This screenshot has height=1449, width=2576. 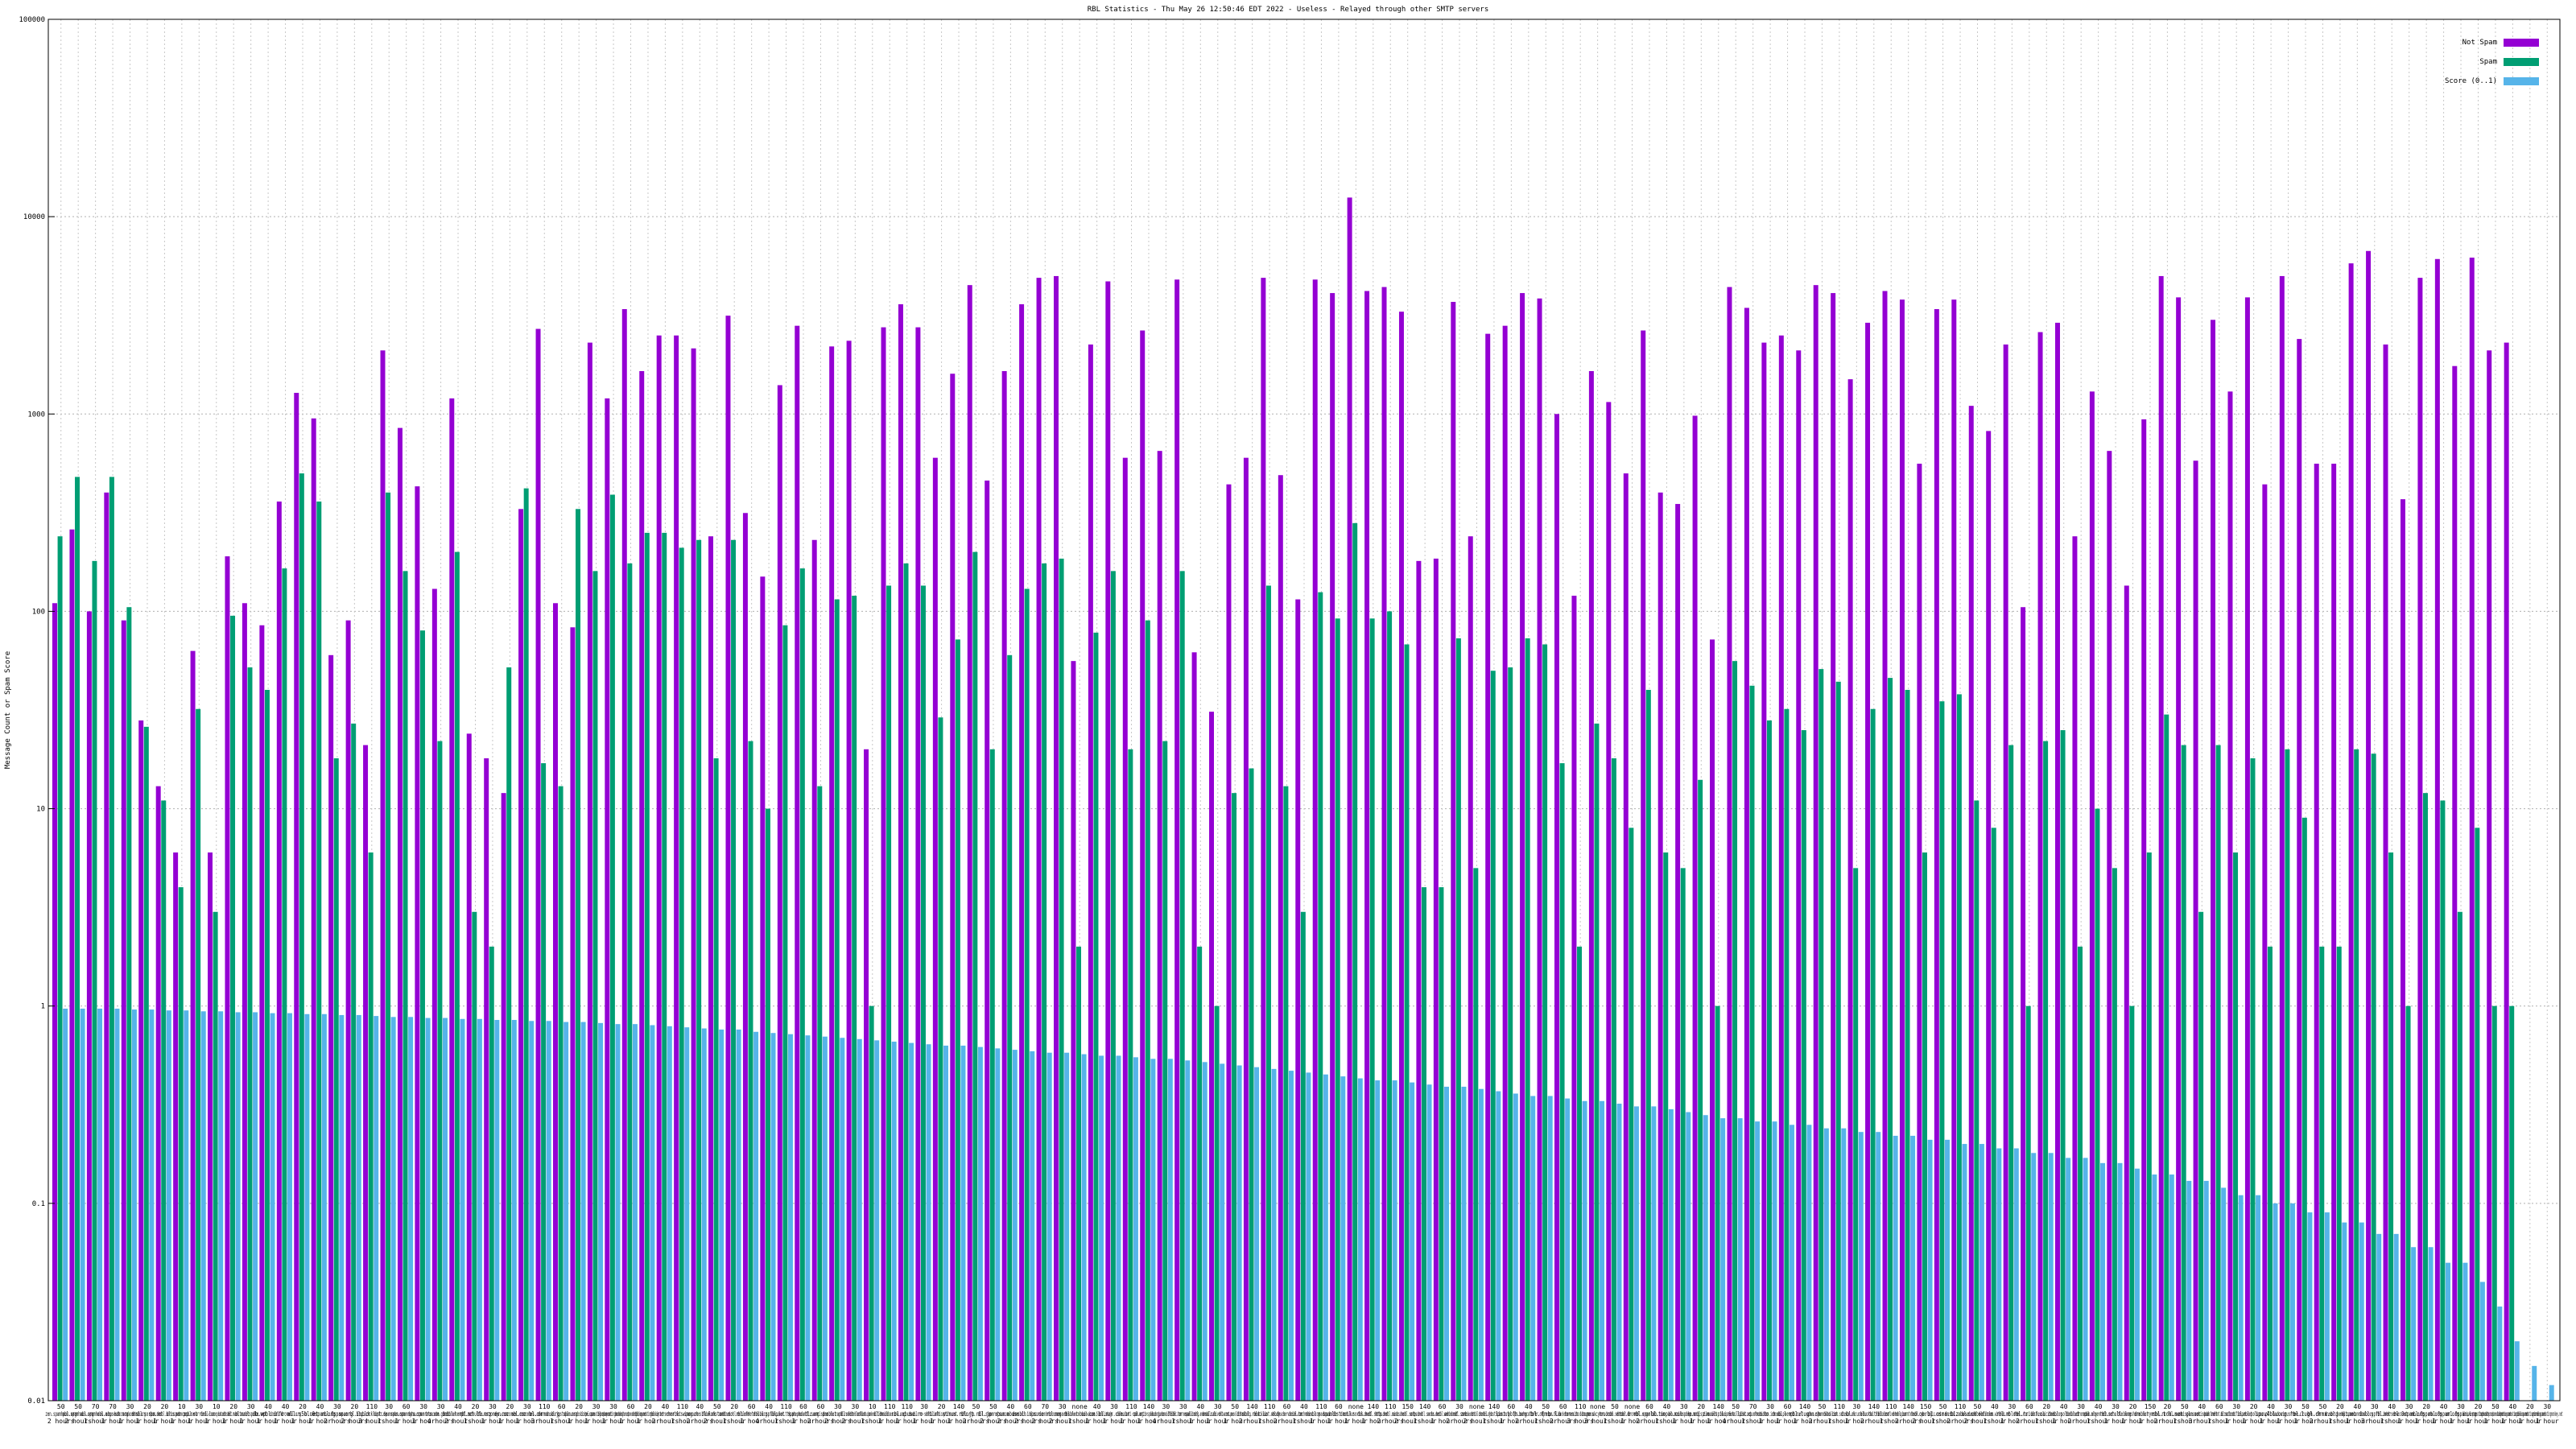 I want to click on x-tick-rbl-name: dnsbl.cyberlogic.net, so click(x=1926, y=1414).